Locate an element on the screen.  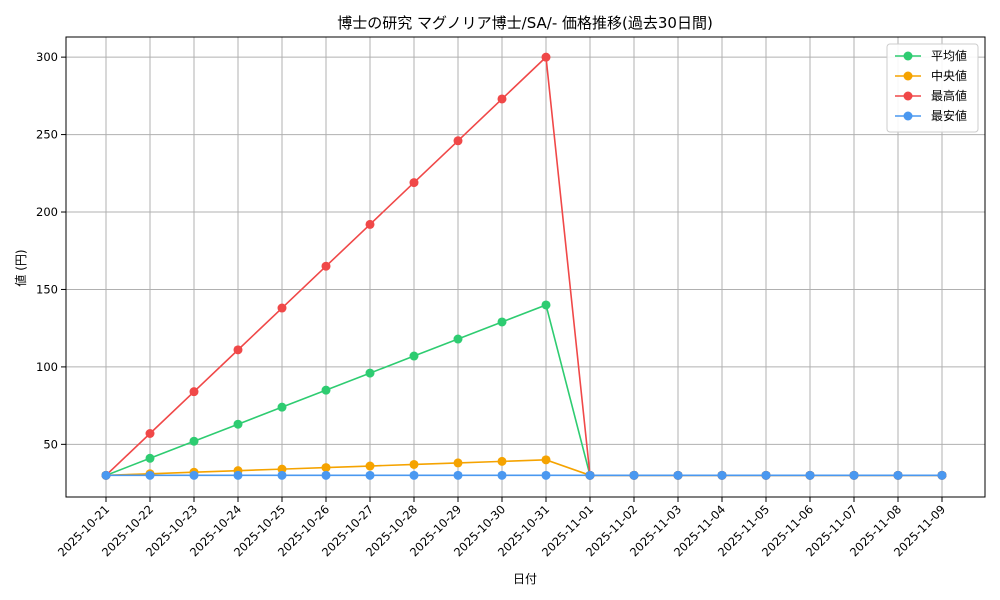
y-tick-label: 50 is located at coordinates (50, 444).